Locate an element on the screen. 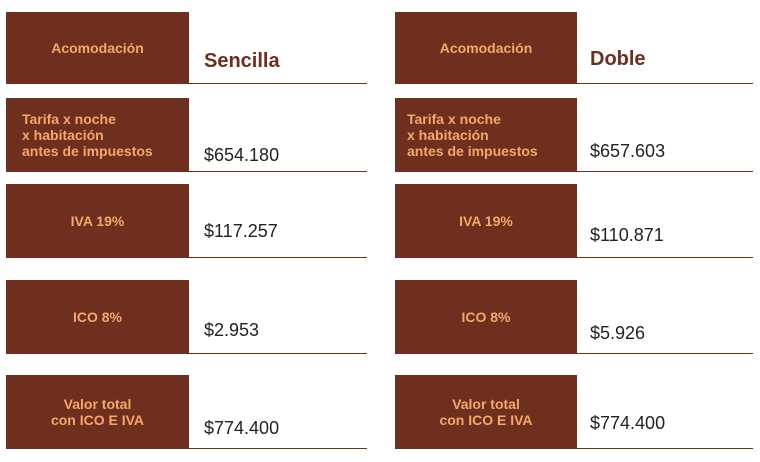 This screenshot has height=462, width=760. iva-value: $110.871 is located at coordinates (627, 235).